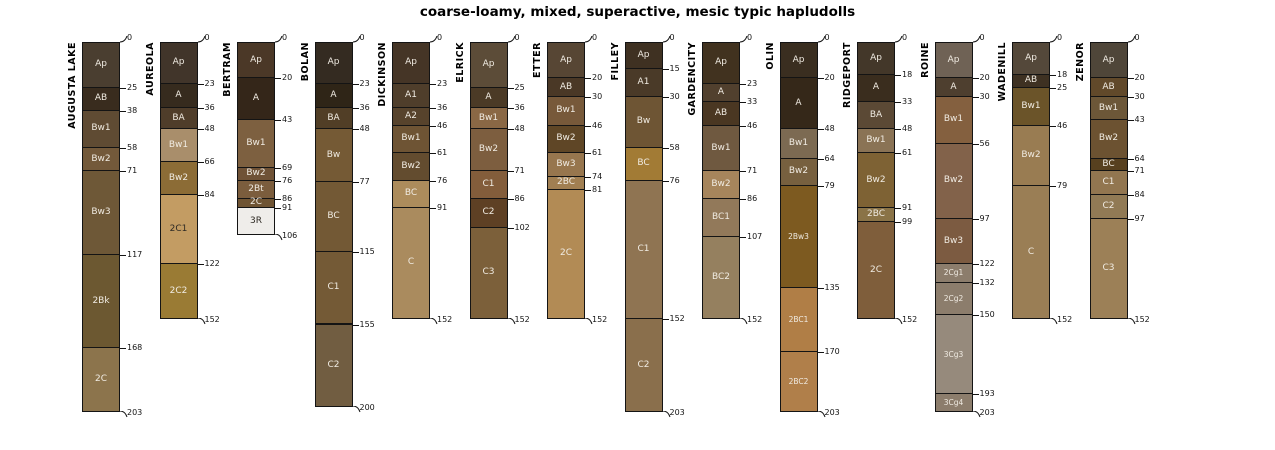 This screenshot has width=1275, height=450. I want to click on horizon-segment: C2, so click(1108, 206).